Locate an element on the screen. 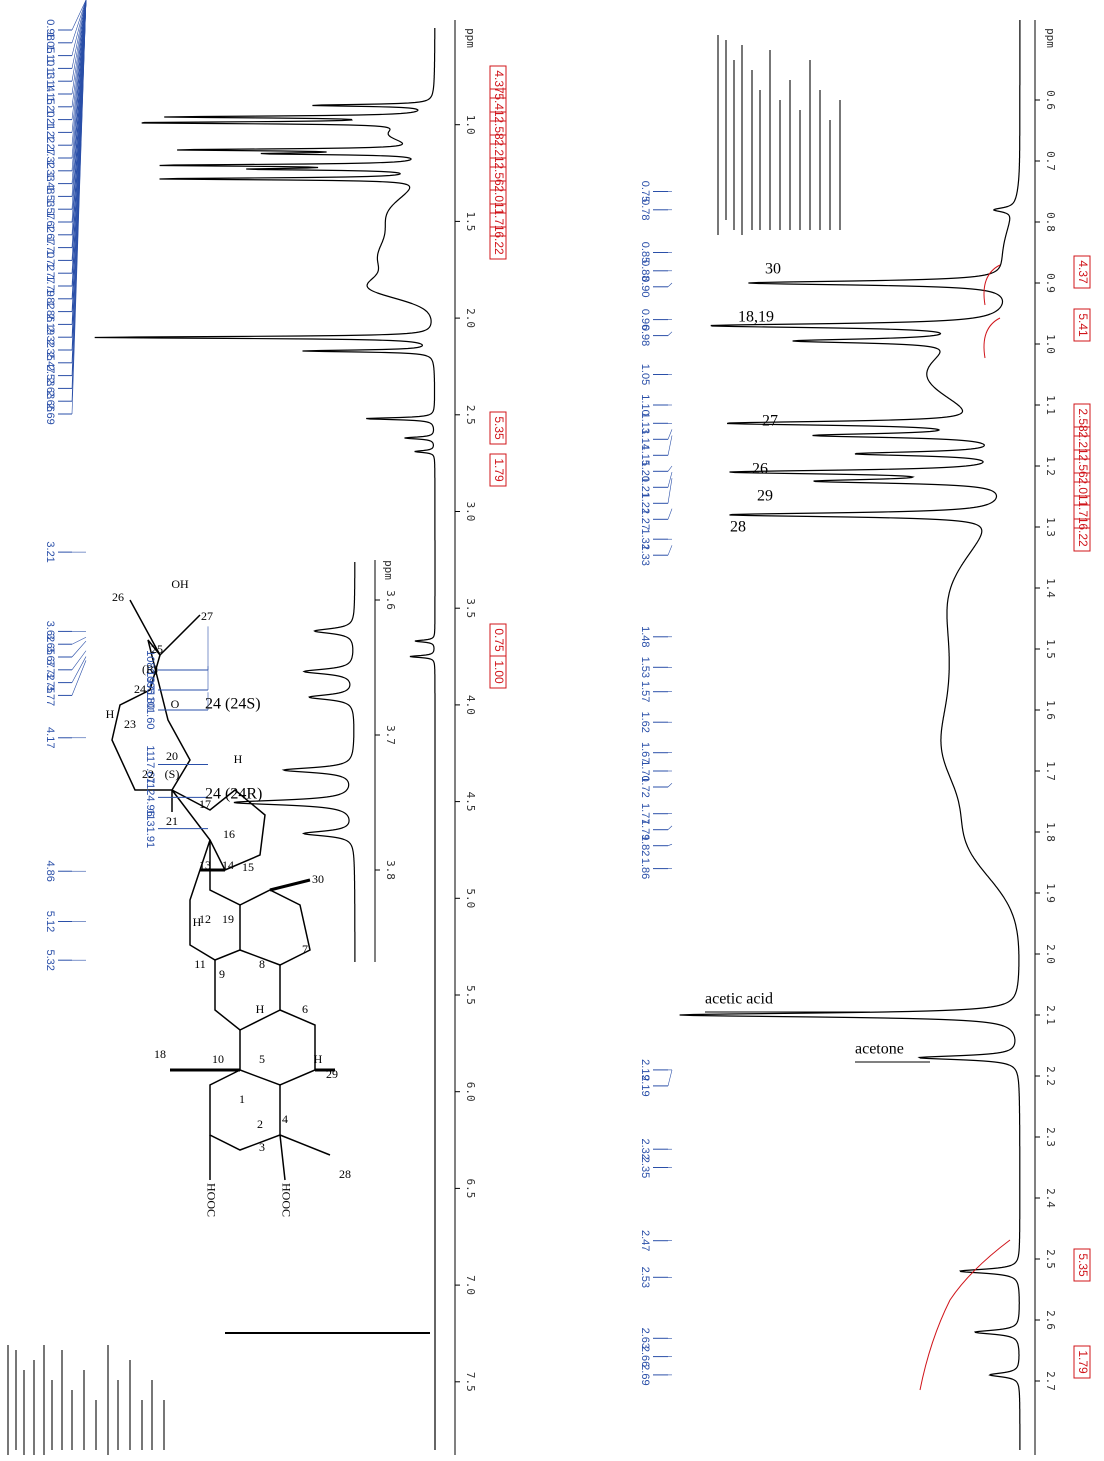 The height and width of the screenshot is (1461, 1104). peak-label: 4.17 is located at coordinates (50, 737).